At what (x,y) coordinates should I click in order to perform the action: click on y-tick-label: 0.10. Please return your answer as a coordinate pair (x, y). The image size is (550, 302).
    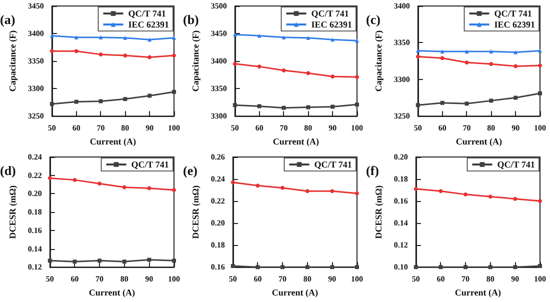
    Looking at the image, I should click on (401, 267).